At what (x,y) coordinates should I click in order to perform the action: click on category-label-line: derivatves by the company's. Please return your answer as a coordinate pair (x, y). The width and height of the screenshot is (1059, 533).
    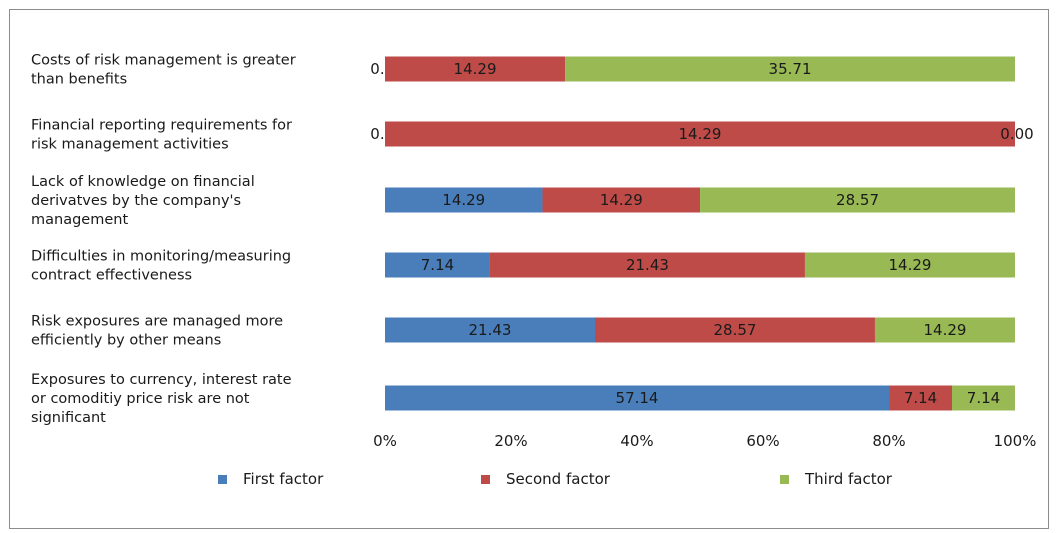
    Looking at the image, I should click on (136, 201).